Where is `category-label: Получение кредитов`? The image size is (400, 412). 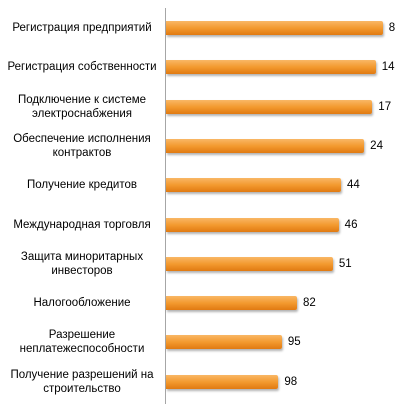 category-label: Получение кредитов is located at coordinates (82, 185).